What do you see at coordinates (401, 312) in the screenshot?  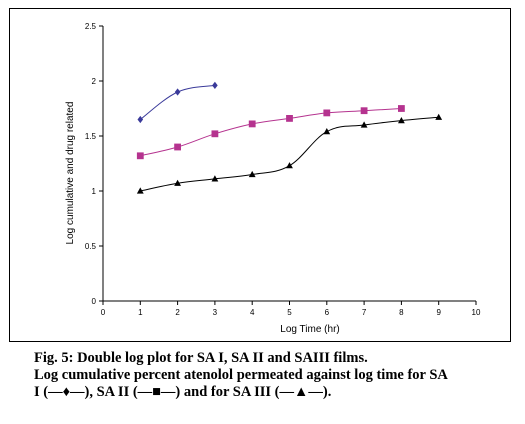 I see `x-tick-label: 8` at bounding box center [401, 312].